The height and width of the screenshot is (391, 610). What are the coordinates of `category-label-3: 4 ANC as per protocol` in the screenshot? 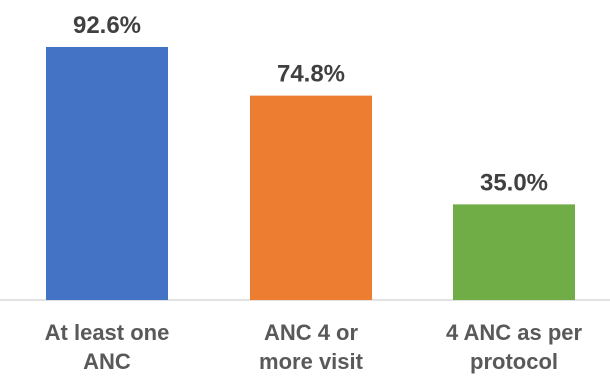 It's located at (514, 347).